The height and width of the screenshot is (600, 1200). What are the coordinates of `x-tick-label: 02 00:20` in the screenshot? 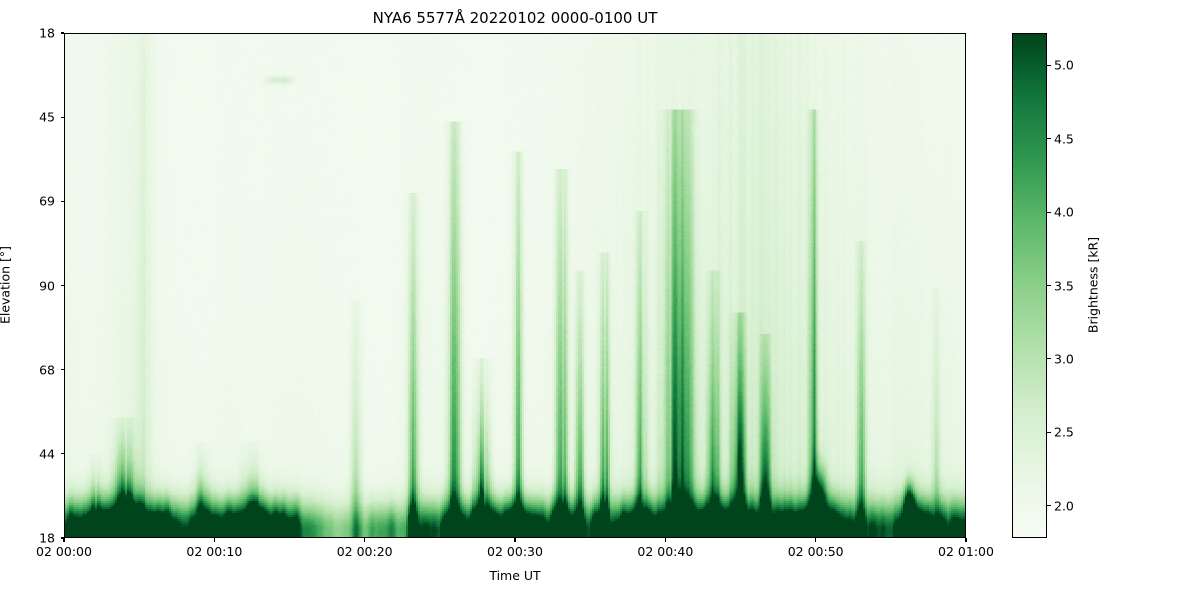 It's located at (364, 551).